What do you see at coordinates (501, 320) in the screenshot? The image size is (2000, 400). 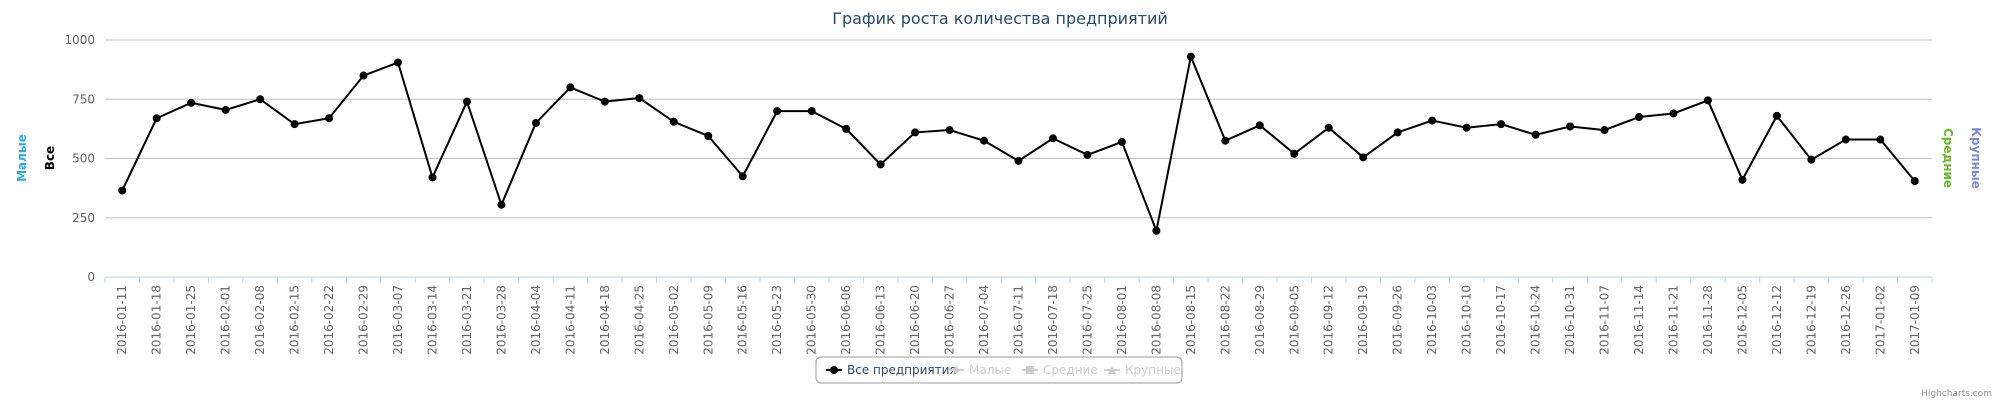 I see `x-tick-label: 2016-03-28` at bounding box center [501, 320].